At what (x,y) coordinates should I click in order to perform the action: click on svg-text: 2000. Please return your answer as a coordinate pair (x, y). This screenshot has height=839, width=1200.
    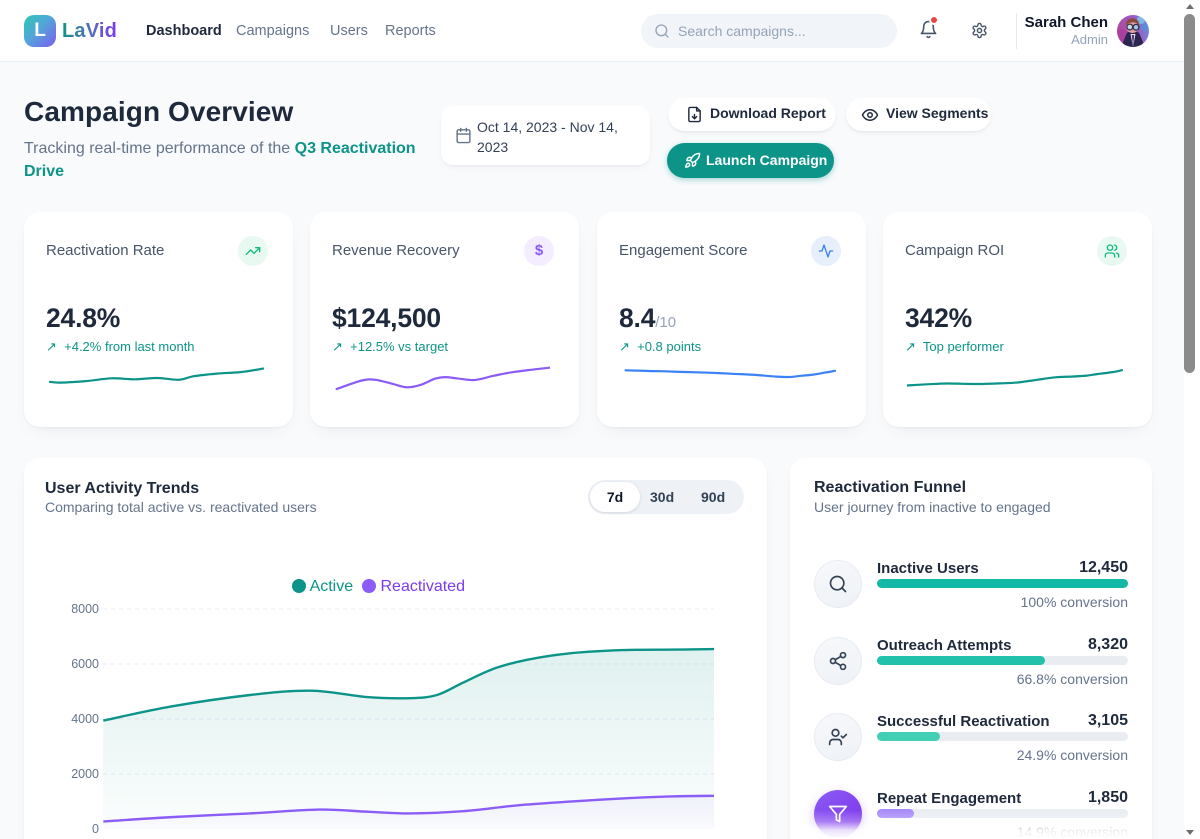
    Looking at the image, I should click on (85, 774).